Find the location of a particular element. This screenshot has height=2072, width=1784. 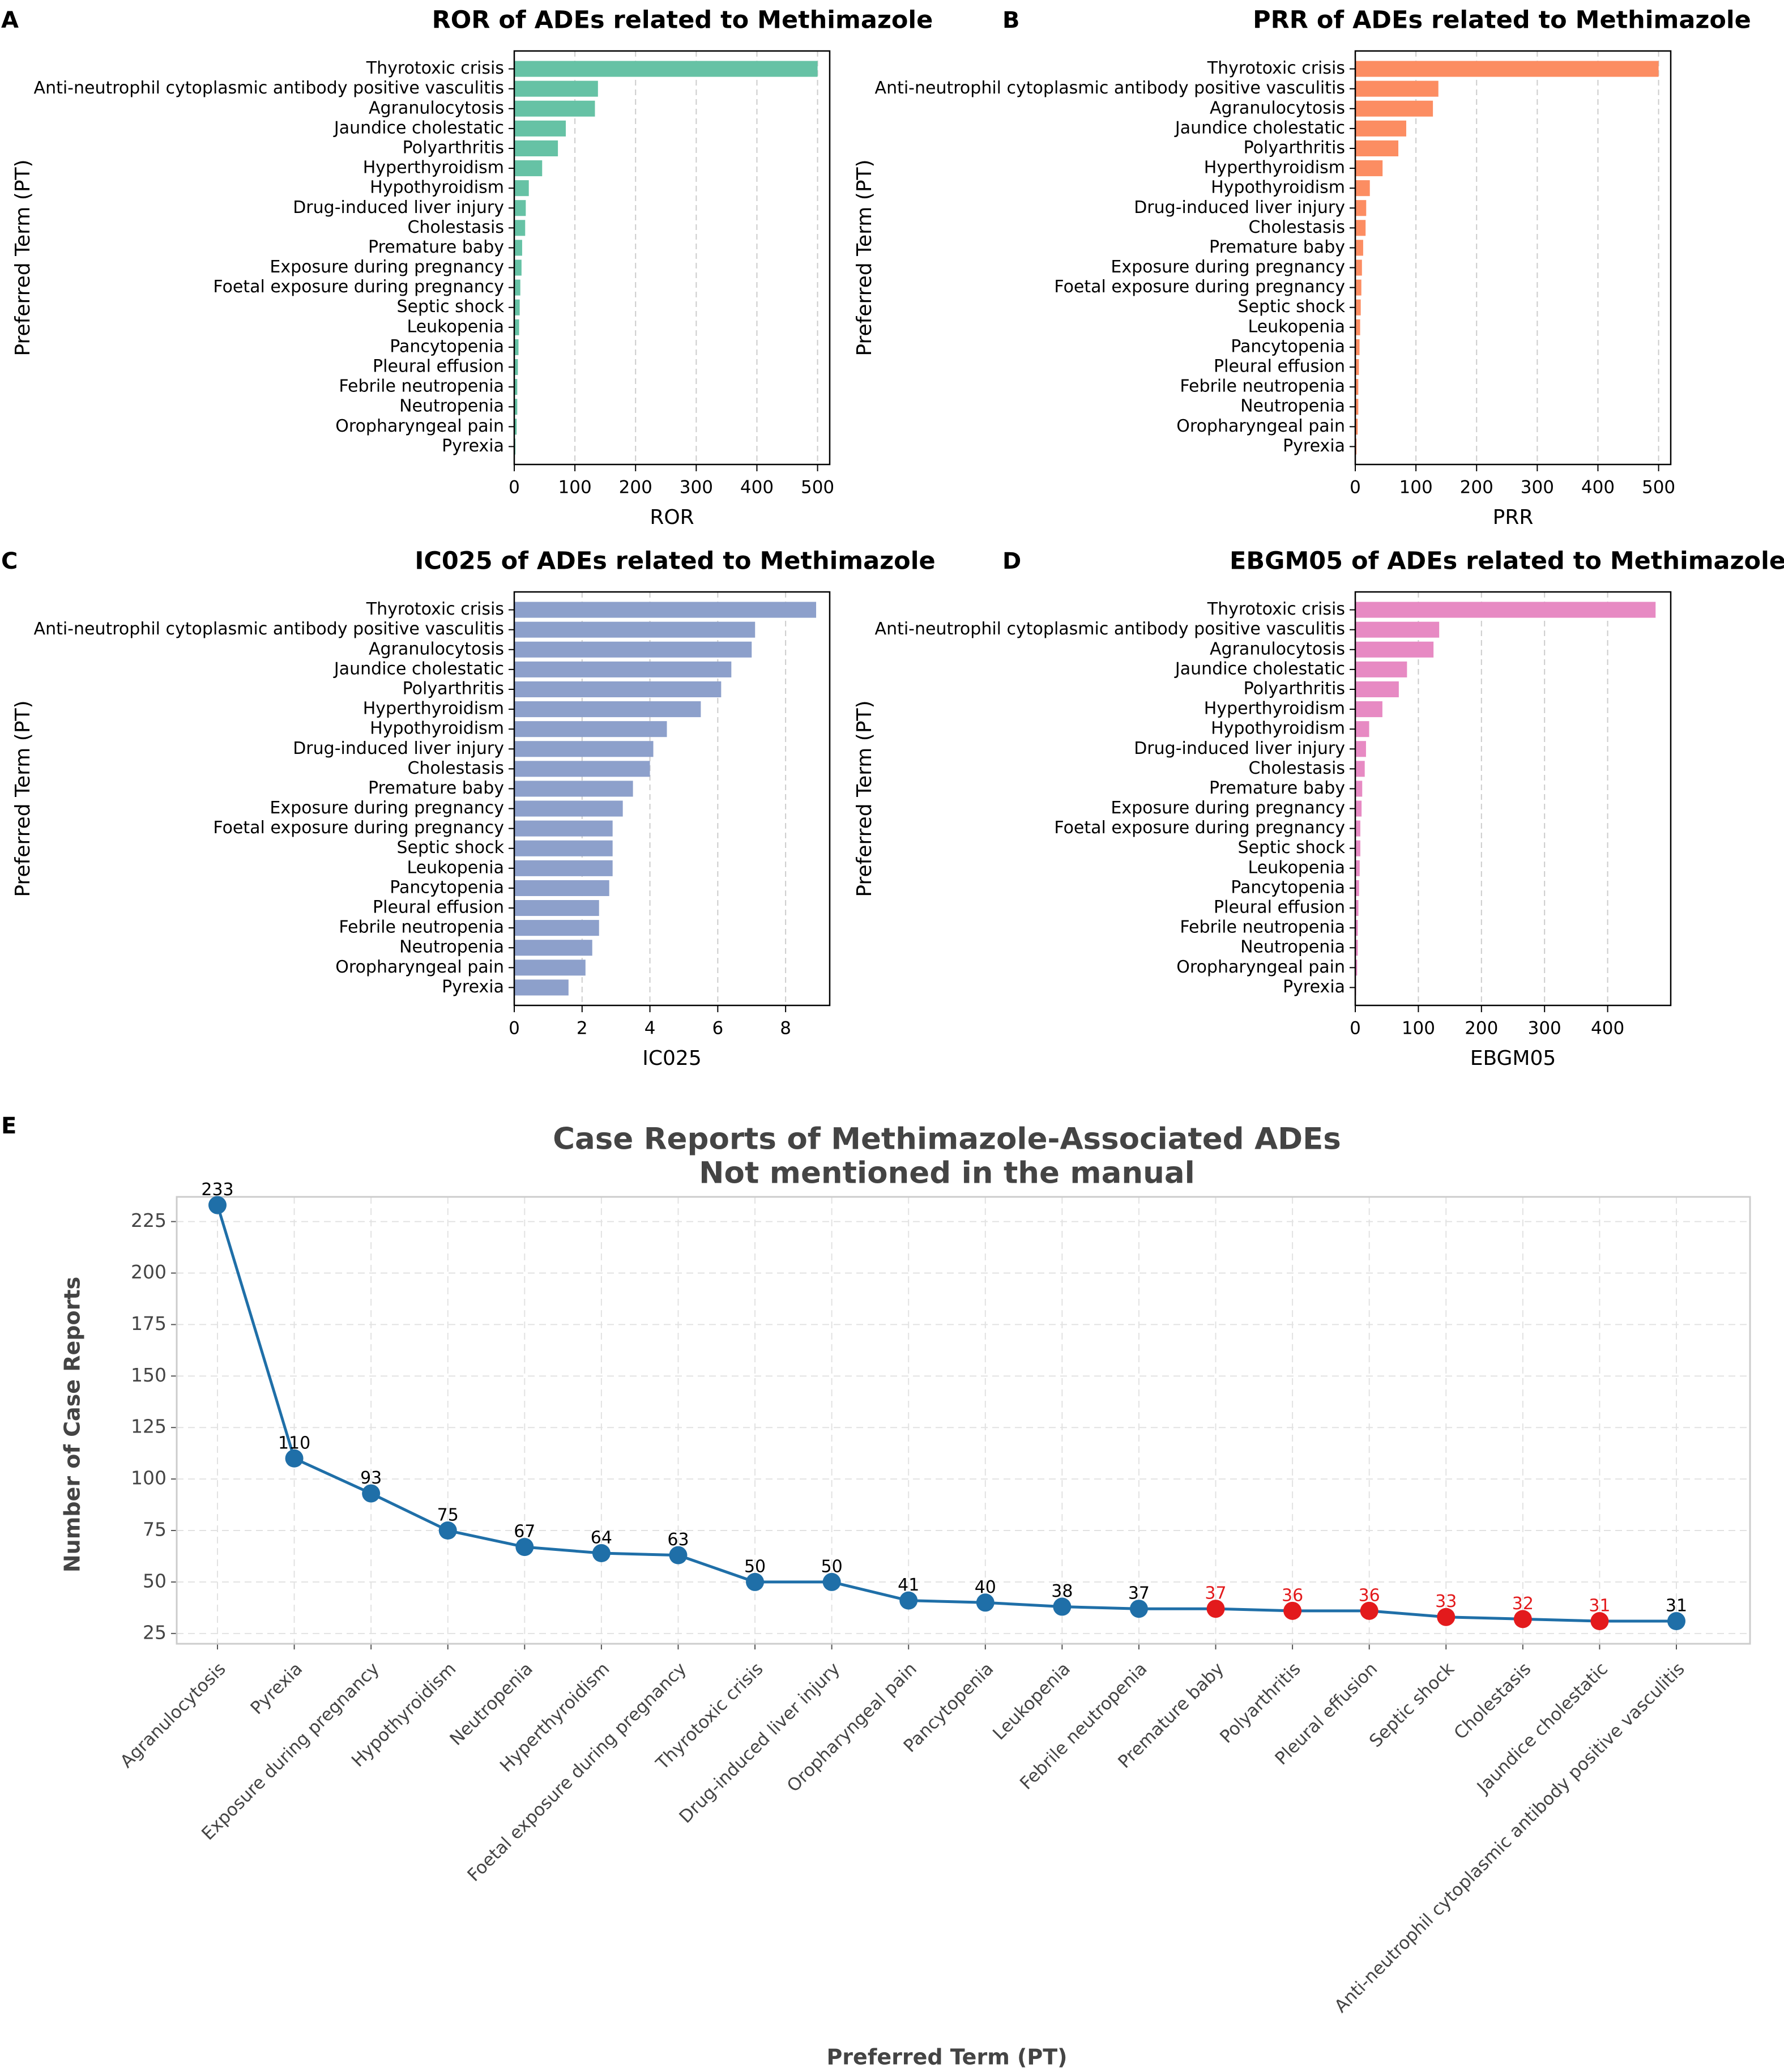

data-label-2: 110 is located at coordinates (294, 1443).